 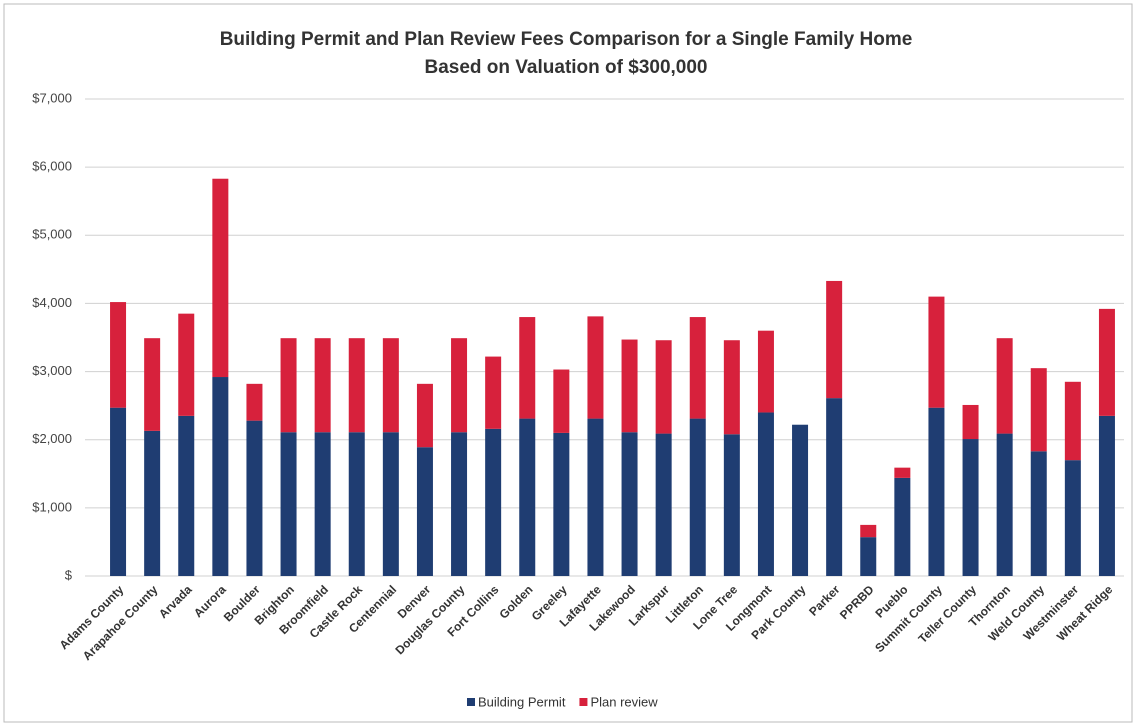 What do you see at coordinates (69, 574) in the screenshot?
I see `y-tick-label: $` at bounding box center [69, 574].